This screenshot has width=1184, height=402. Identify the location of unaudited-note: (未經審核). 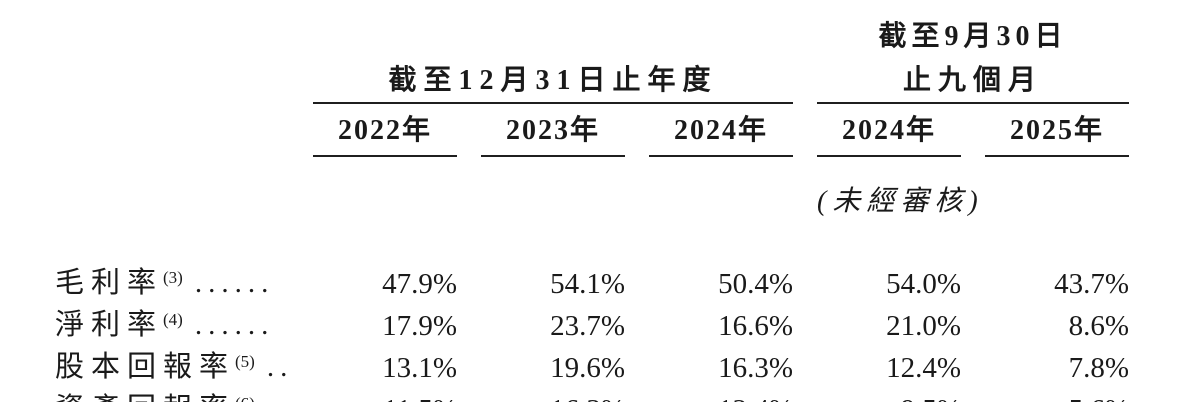
(900, 201).